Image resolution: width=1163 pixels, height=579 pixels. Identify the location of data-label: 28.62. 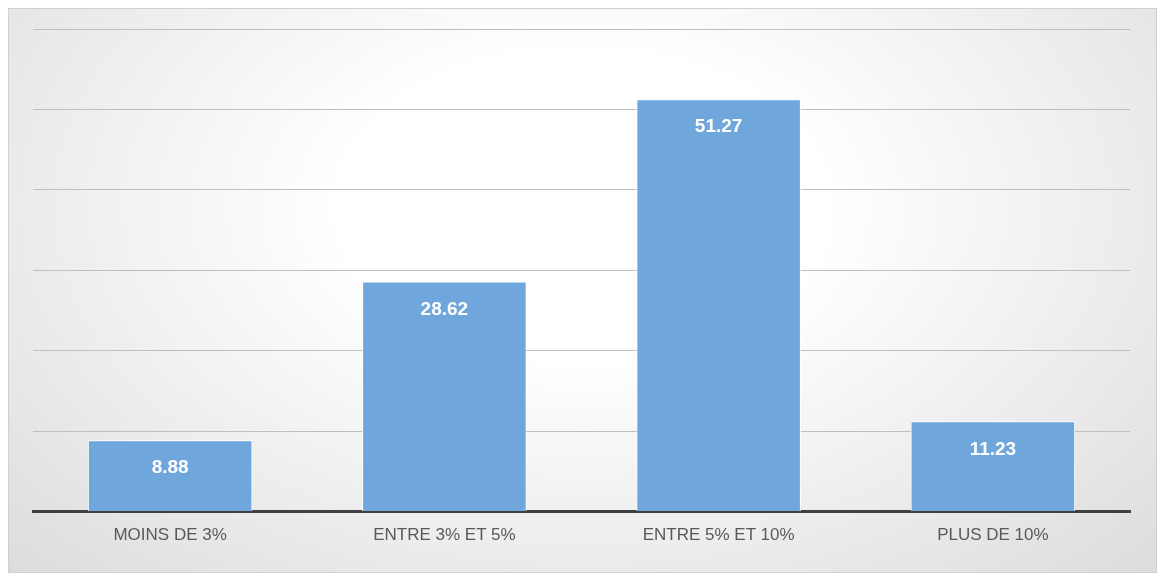
(444, 308).